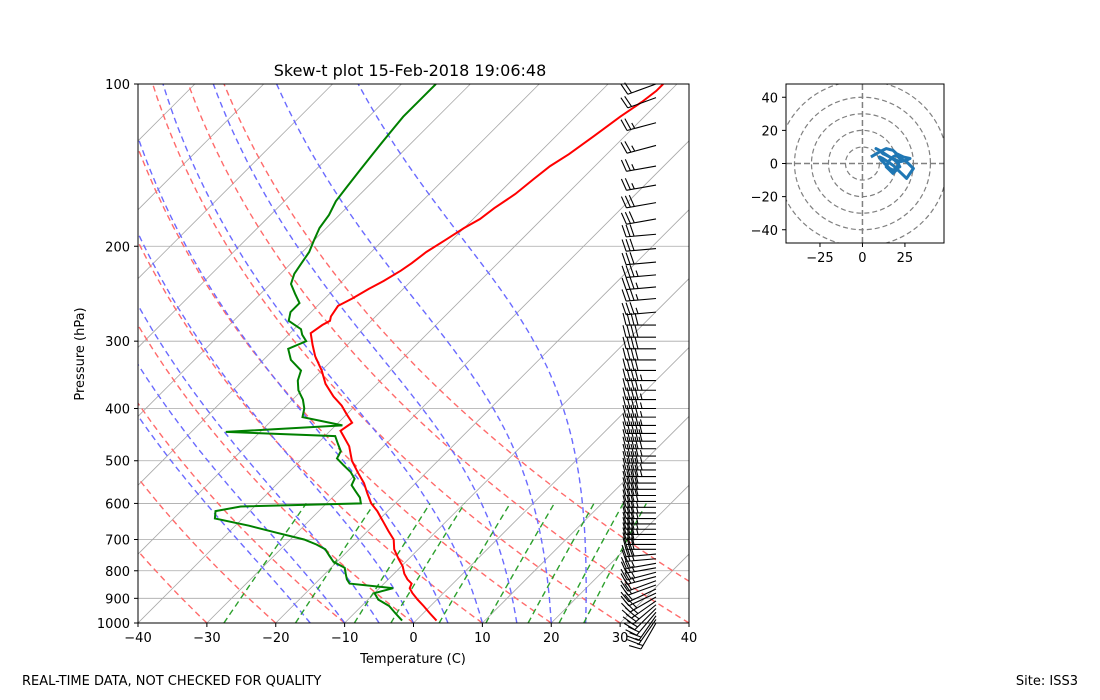  I want to click on y-tick-label: 700, so click(117, 541).